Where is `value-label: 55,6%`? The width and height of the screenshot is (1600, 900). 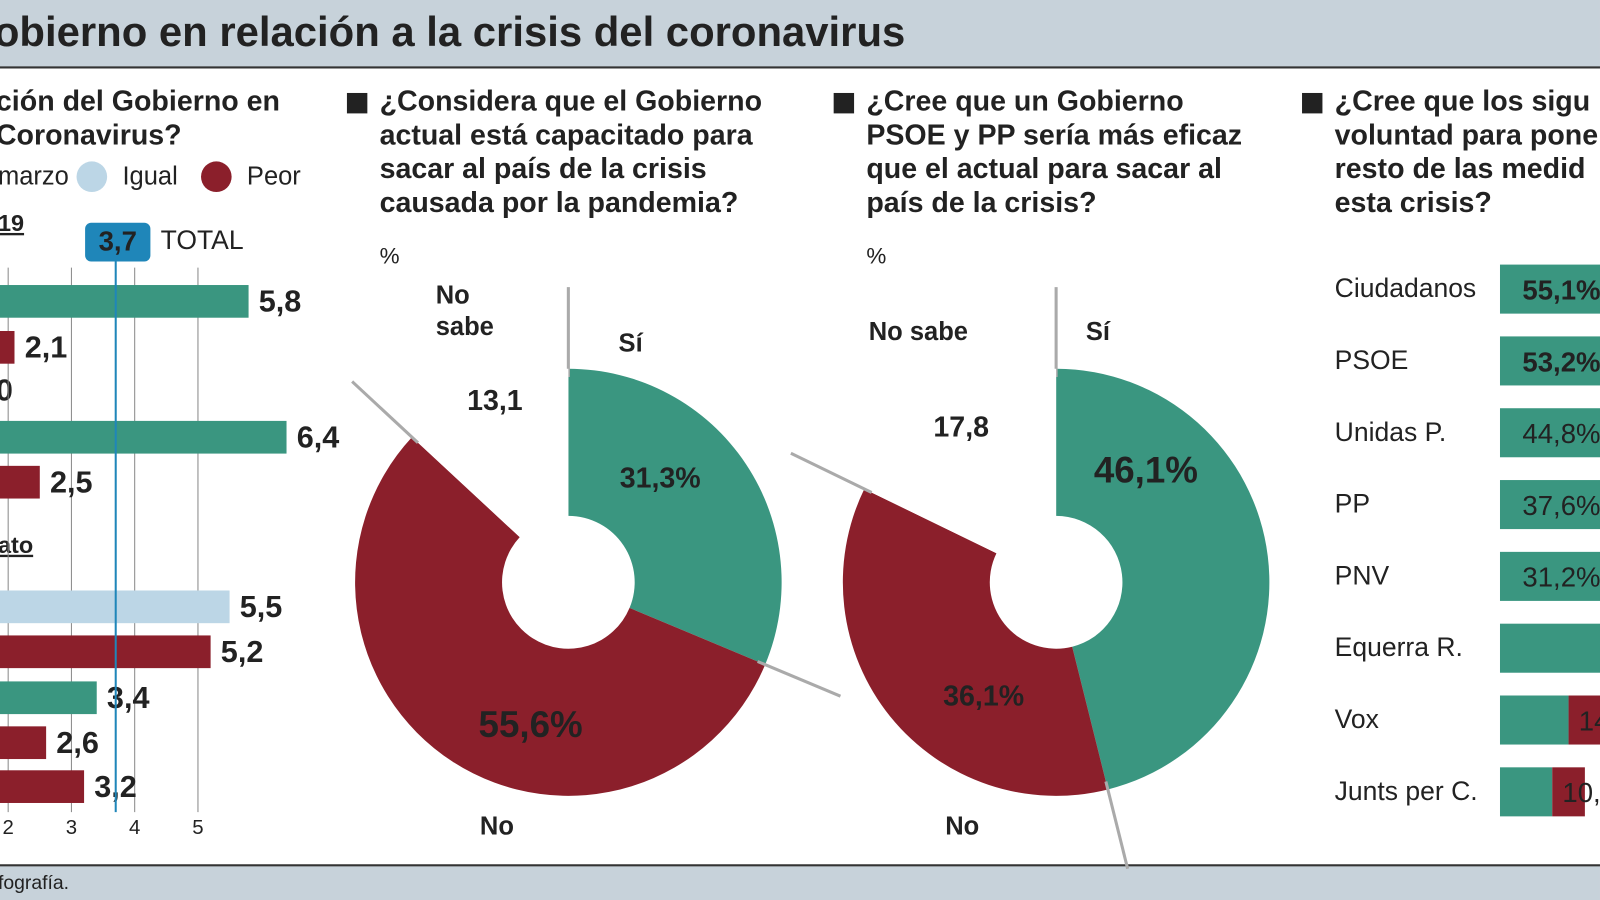
value-label: 55,6% is located at coordinates (531, 724).